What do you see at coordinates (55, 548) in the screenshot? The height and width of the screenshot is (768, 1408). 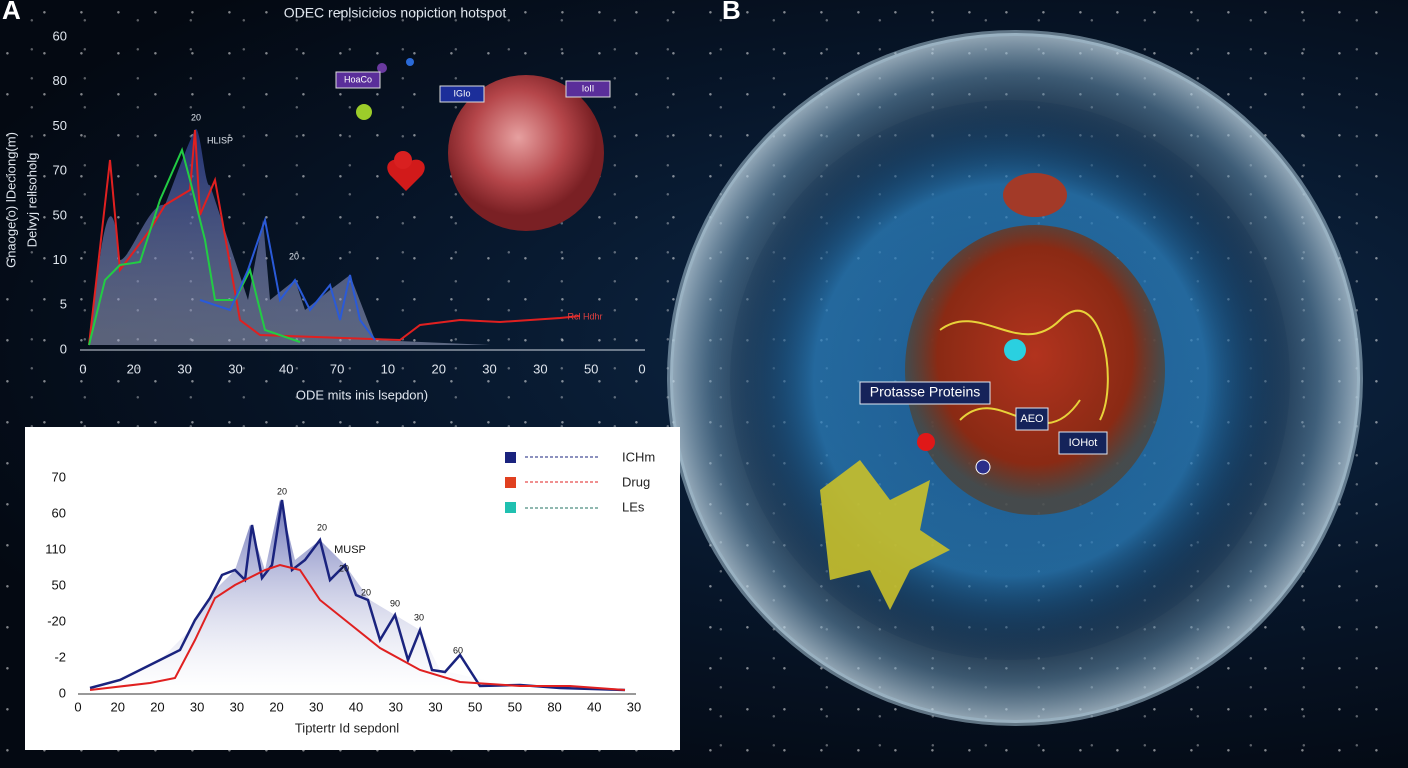 I see `y-tick-label: 110` at bounding box center [55, 548].